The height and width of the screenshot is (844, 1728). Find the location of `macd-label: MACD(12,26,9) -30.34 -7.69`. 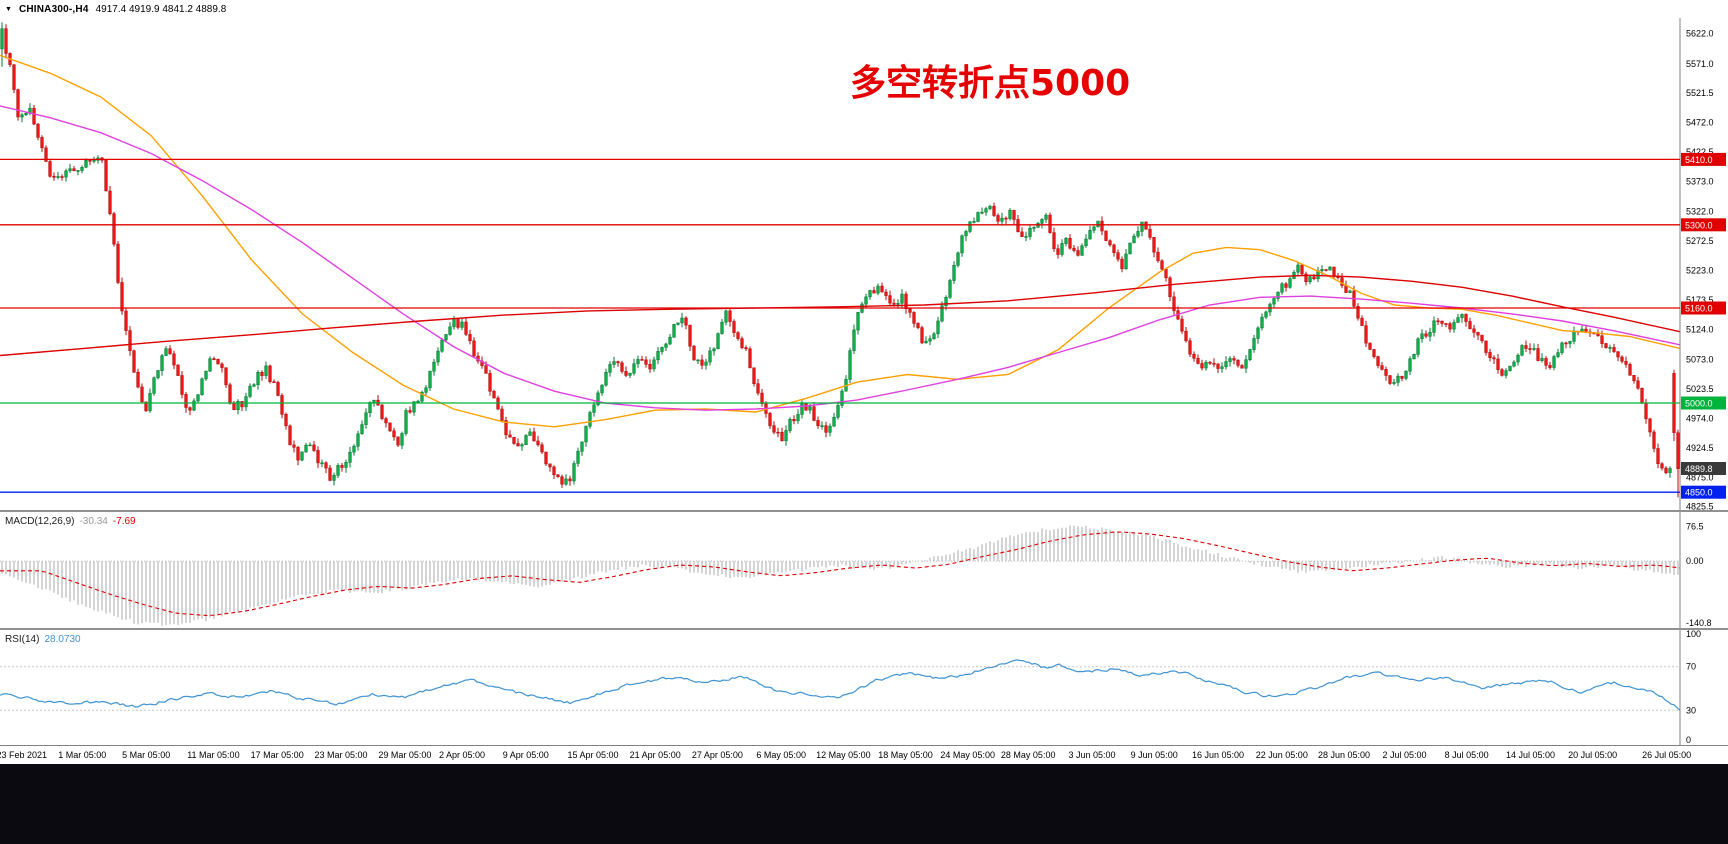

macd-label: MACD(12,26,9) -30.34 -7.69 is located at coordinates (70, 521).